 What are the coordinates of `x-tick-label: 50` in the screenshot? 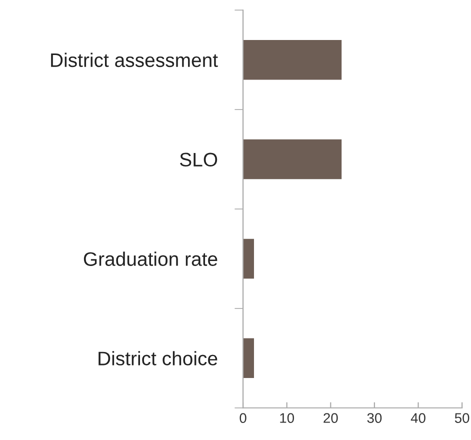 It's located at (462, 418).